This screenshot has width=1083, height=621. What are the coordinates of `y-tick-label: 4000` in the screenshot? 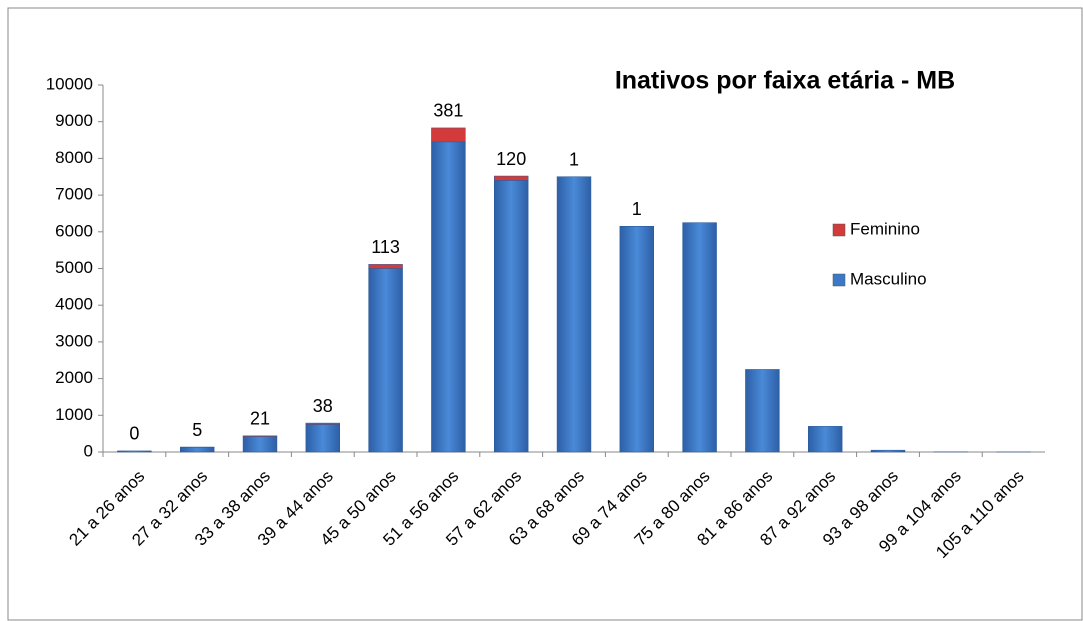 It's located at (74, 304).